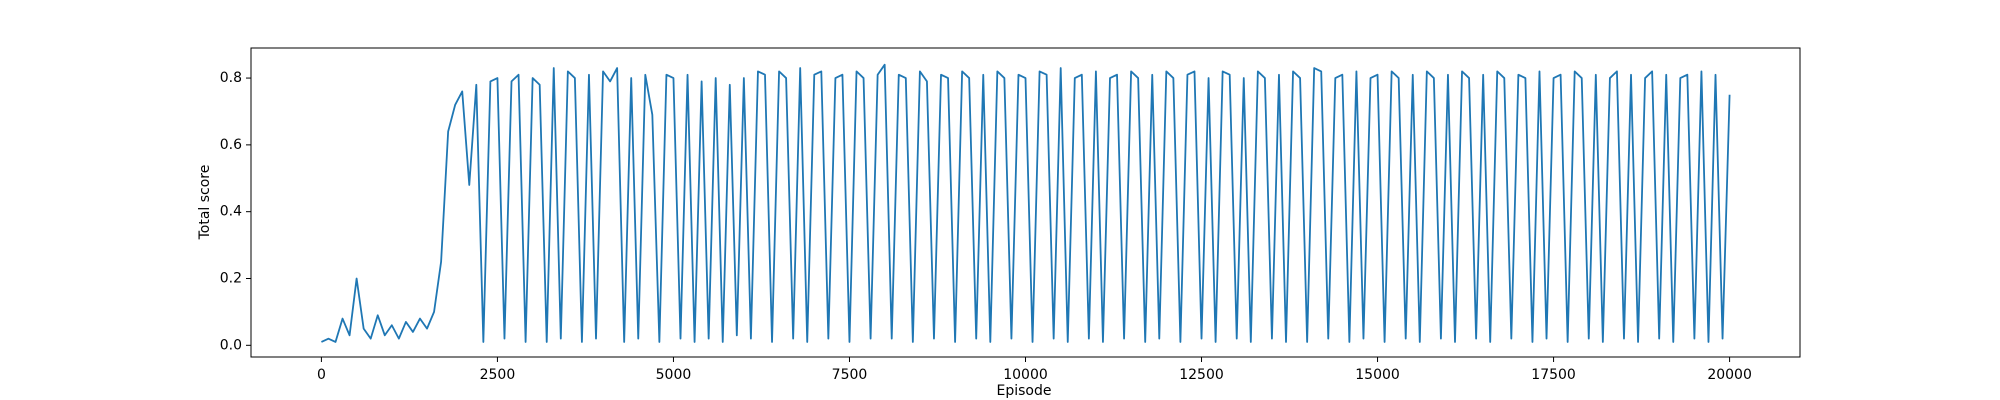 This screenshot has width=2000, height=400. Describe the element at coordinates (1553, 375) in the screenshot. I see `x-tick-label: 17500` at that location.